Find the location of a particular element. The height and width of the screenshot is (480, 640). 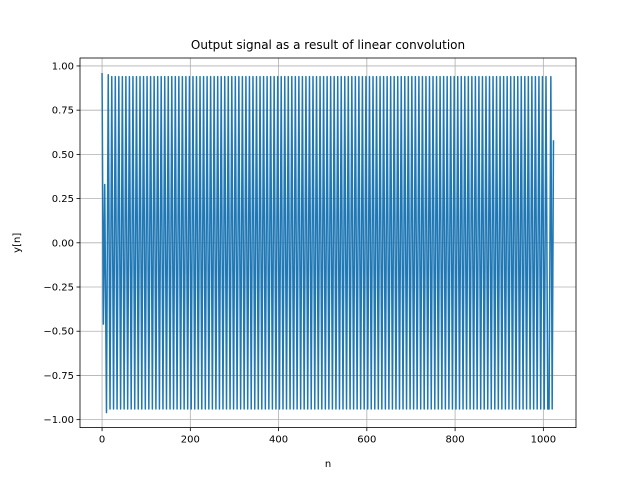

y-tick-label: −0.25 is located at coordinates (58, 288).